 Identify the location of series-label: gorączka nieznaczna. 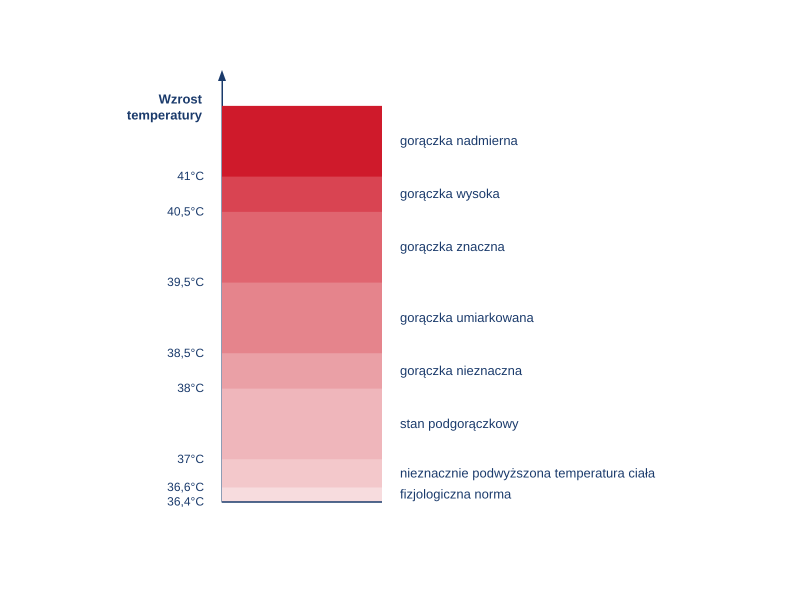
(461, 370).